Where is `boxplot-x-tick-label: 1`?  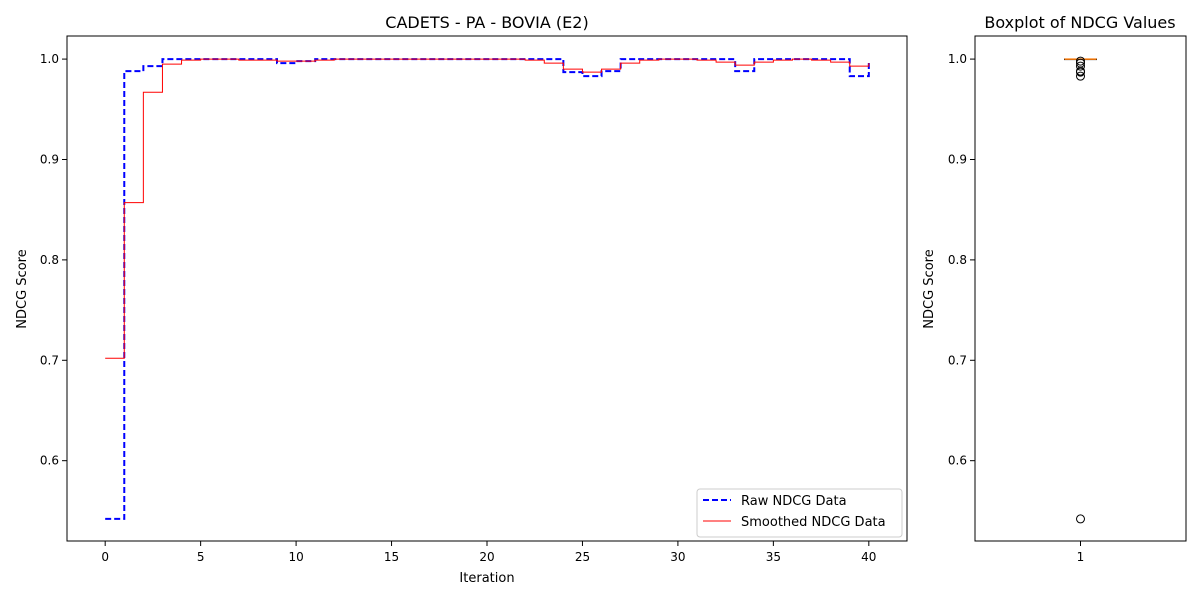
boxplot-x-tick-label: 1 is located at coordinates (1081, 557).